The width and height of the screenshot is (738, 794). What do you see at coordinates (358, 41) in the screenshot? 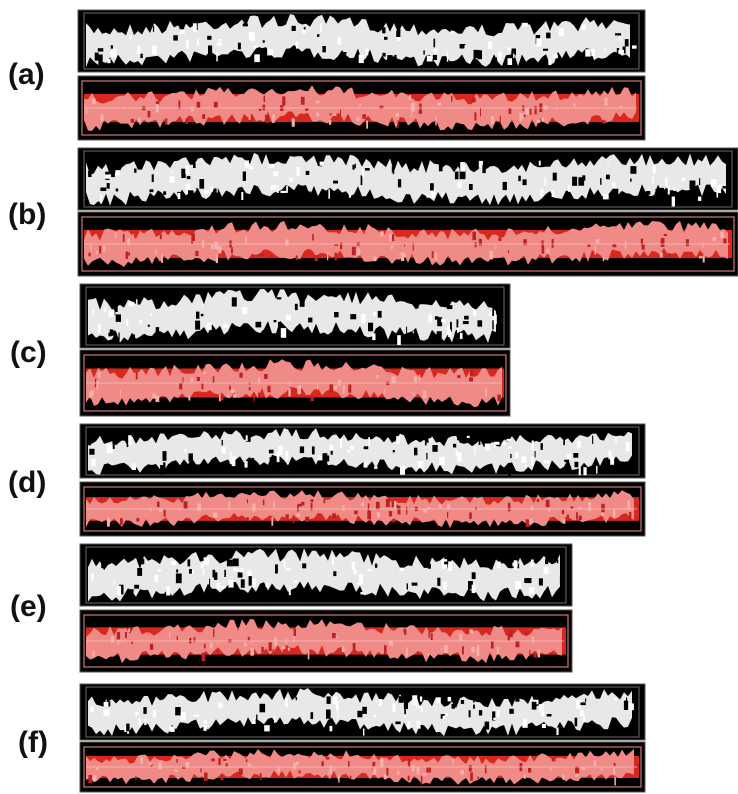
I see `texture` at bounding box center [358, 41].